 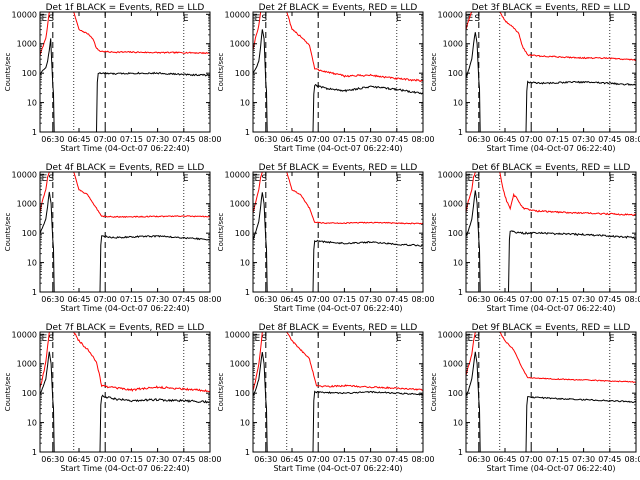 What do you see at coordinates (551, 168) in the screenshot?
I see `panel-title: Det 6f BLACK = Events, RED = LLD` at bounding box center [551, 168].